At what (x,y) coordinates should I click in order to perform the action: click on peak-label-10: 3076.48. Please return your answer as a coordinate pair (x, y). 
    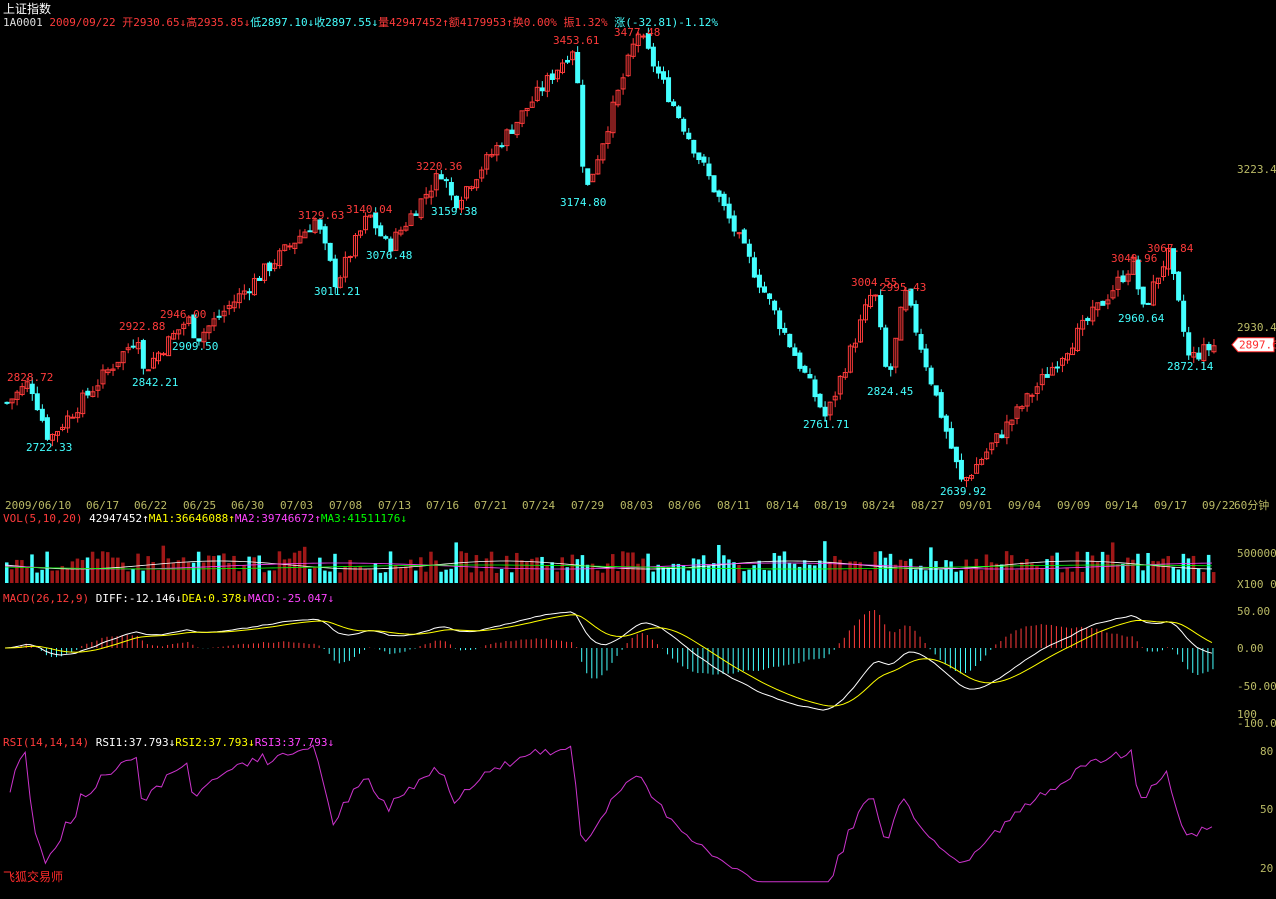
    Looking at the image, I should click on (389, 255).